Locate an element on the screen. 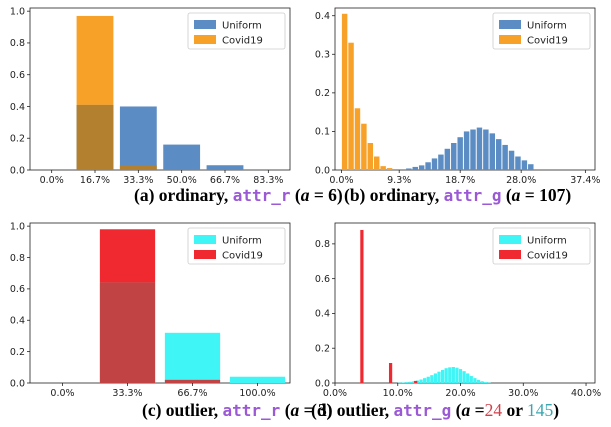 The height and width of the screenshot is (427, 611). y-tick-label: 0.3 is located at coordinates (322, 55).